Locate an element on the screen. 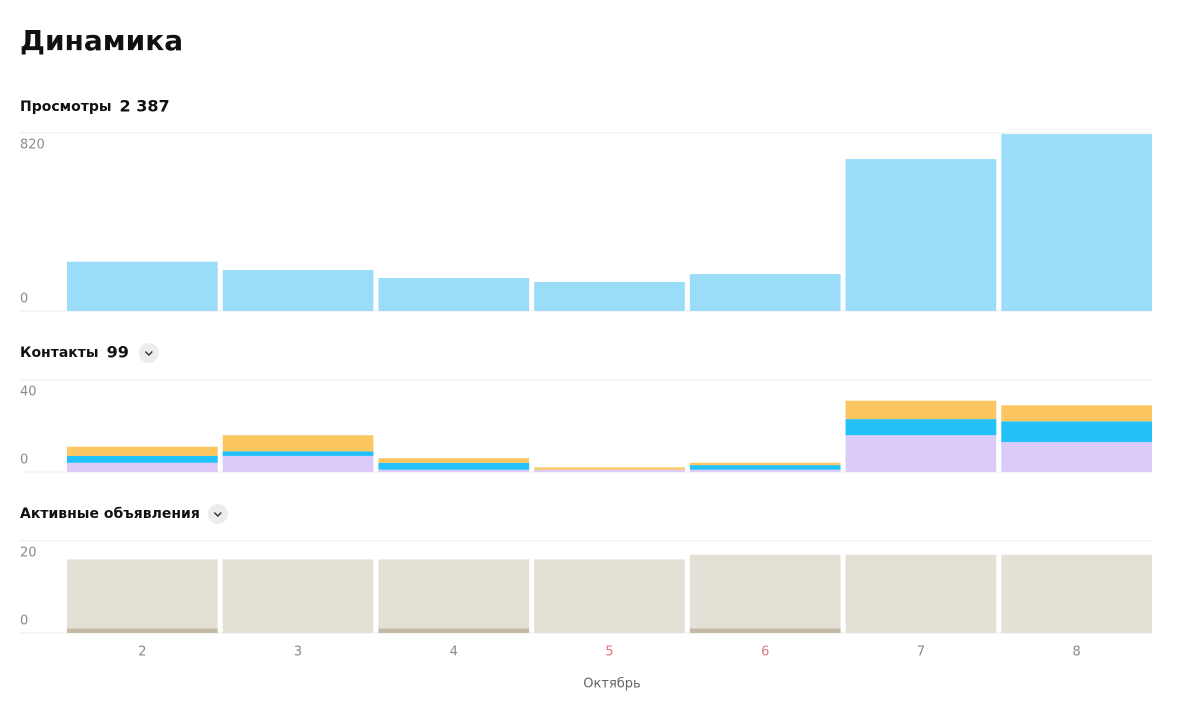 The image size is (1199, 718). x-tick-label: 4 is located at coordinates (454, 652).